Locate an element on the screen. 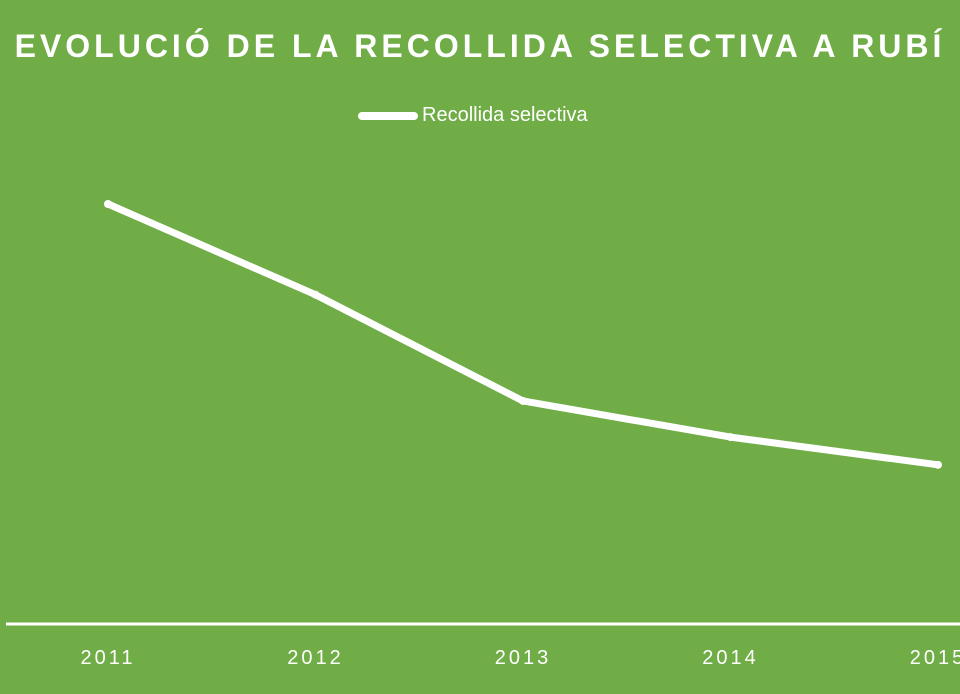 The height and width of the screenshot is (694, 960). data-point-2012 is located at coordinates (315, 294).